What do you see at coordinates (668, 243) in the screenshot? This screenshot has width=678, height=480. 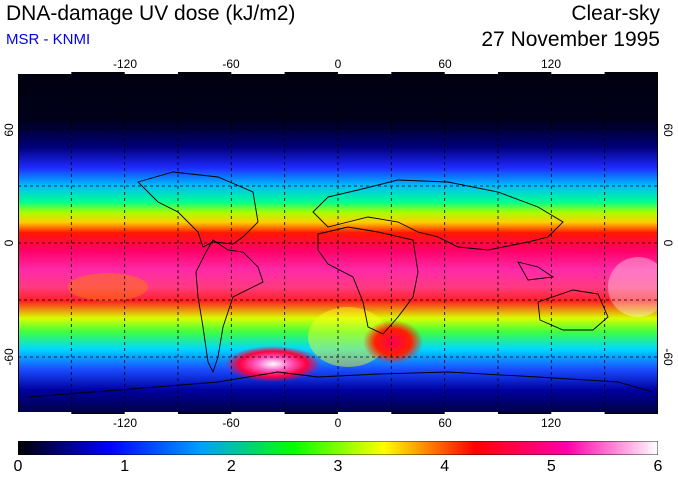 I see `lat-label-right: 0` at bounding box center [668, 243].